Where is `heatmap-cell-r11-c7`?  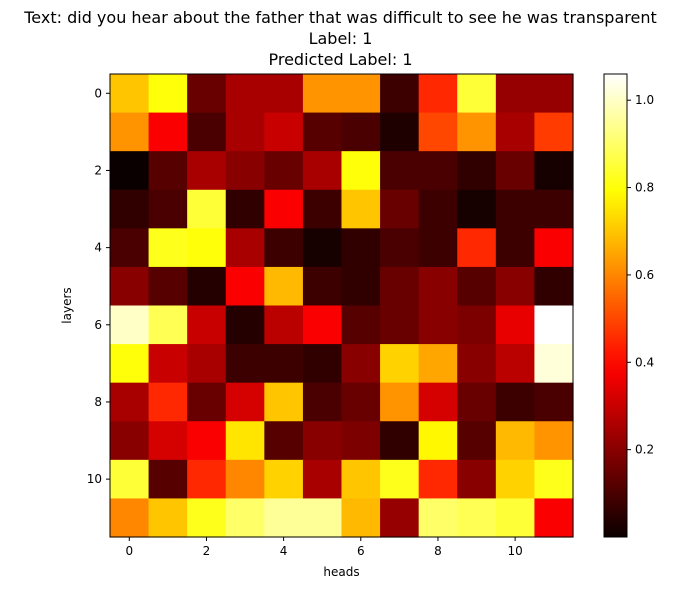 heatmap-cell-r11-c7 is located at coordinates (400, 518).